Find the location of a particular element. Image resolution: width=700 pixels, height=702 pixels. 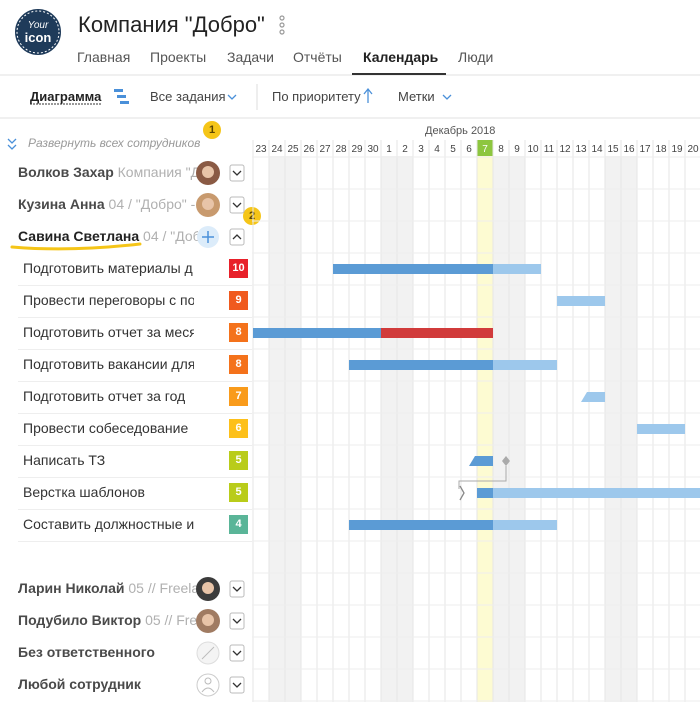

logo-ring is located at coordinates (38, 32).